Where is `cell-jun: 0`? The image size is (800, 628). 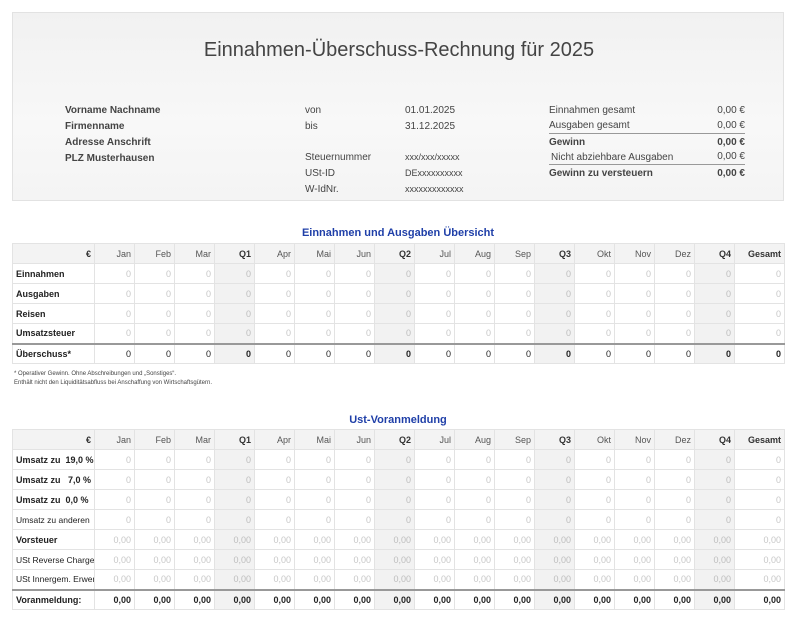
cell-jun: 0 is located at coordinates (354, 273).